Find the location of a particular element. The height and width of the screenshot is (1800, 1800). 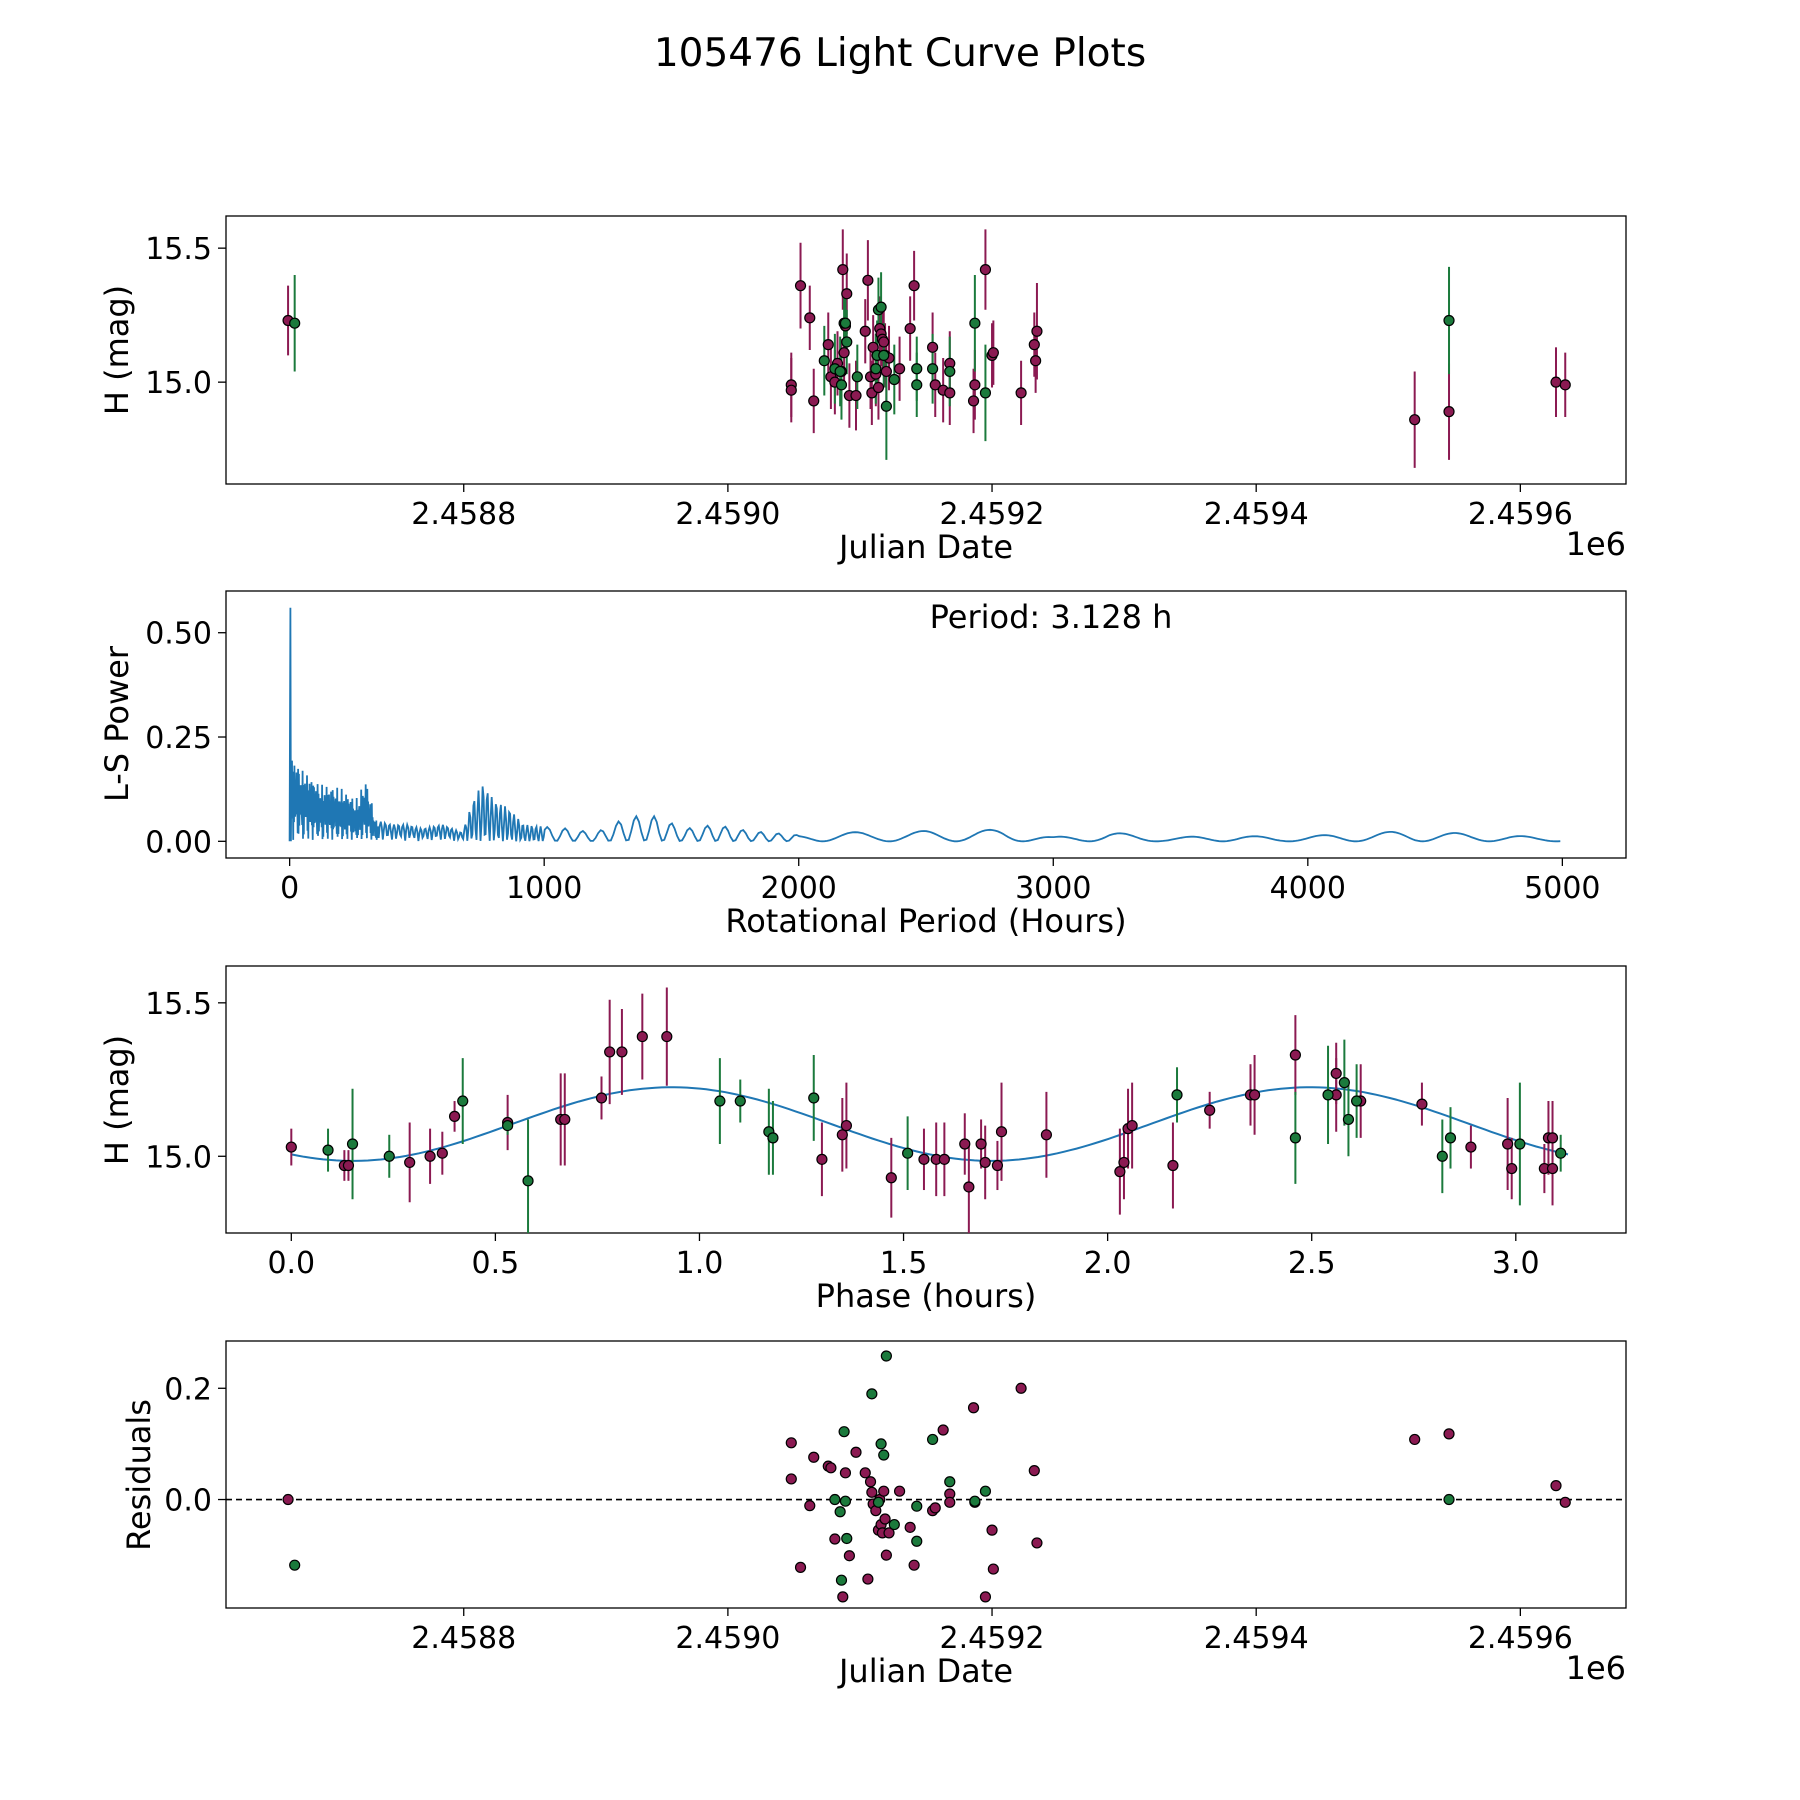

phase-marks is located at coordinates (927, 1110).